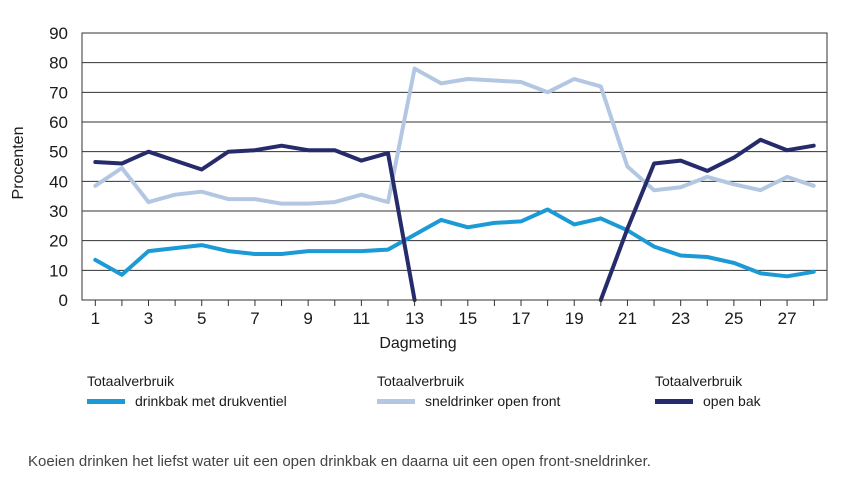 This screenshot has width=845, height=486. What do you see at coordinates (148, 318) in the screenshot?
I see `x-tick-label: 3` at bounding box center [148, 318].